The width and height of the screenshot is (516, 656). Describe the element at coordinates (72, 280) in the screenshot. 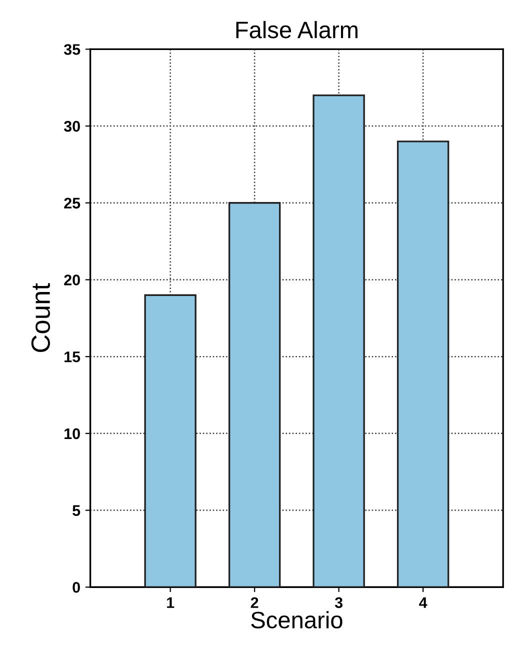

I see `y-tick-label: 20` at that location.